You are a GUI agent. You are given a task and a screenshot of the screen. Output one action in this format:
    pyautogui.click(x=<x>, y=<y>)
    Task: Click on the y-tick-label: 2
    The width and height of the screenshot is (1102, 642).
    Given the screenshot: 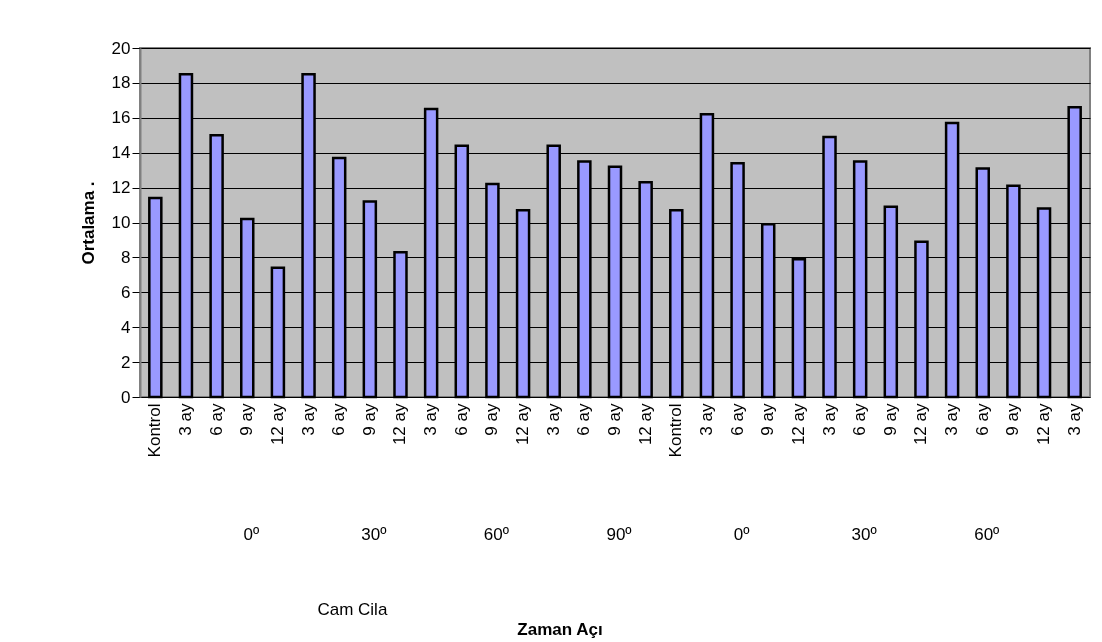 What is the action you would take?
    pyautogui.click(x=126, y=362)
    